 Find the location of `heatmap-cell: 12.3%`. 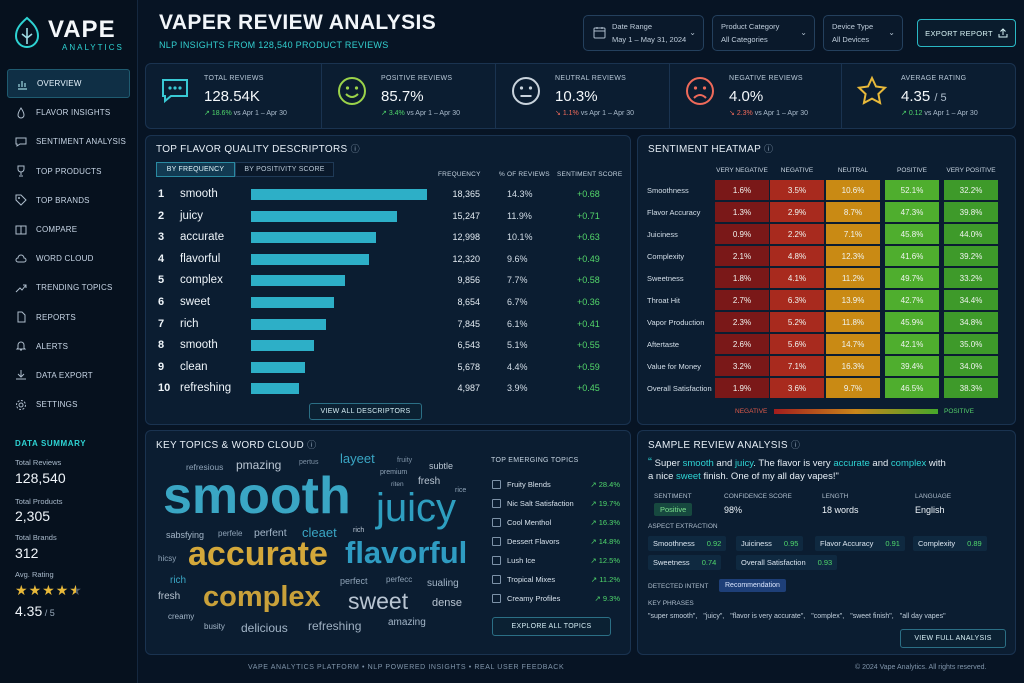

heatmap-cell: 12.3% is located at coordinates (853, 256).